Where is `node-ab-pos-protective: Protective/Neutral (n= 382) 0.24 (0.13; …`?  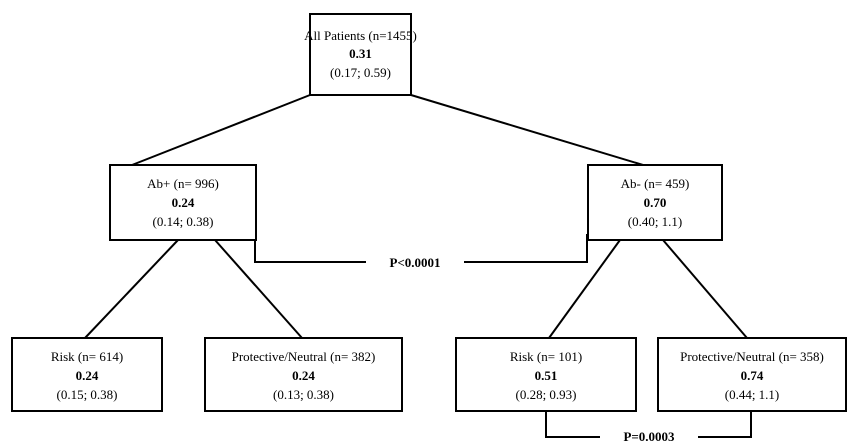
node-ab-pos-protective: Protective/Neutral (n= 382) 0.24 (0.13; … is located at coordinates (303, 374).